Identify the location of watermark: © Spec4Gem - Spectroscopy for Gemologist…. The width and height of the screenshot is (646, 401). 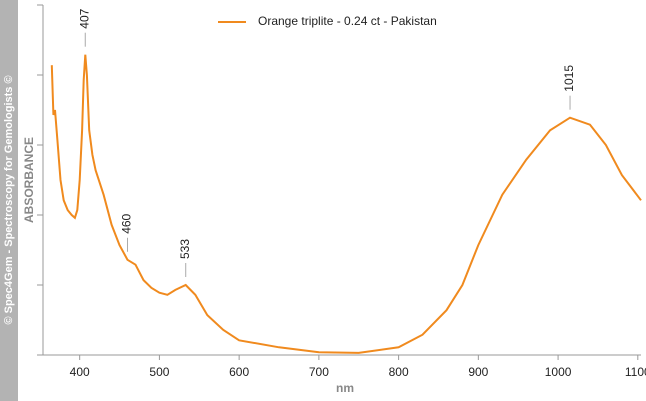
(9, 199).